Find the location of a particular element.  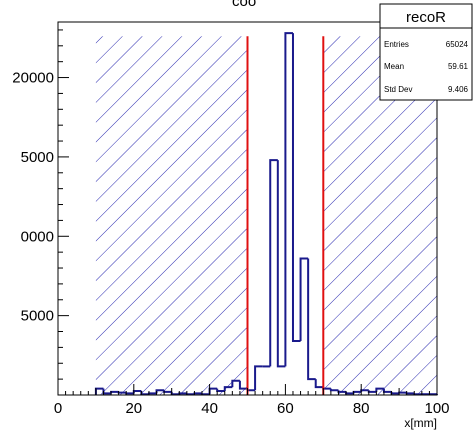

x-tick-label: 40 is located at coordinates (209, 408).